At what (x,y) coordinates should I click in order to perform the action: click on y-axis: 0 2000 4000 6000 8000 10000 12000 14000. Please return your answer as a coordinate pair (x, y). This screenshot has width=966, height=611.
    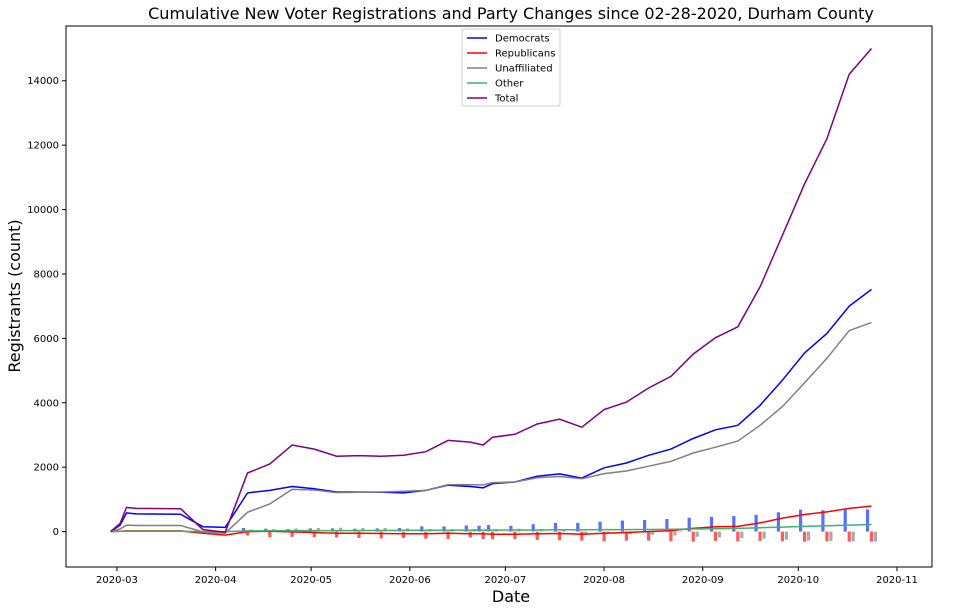
    Looking at the image, I should click on (46, 307).